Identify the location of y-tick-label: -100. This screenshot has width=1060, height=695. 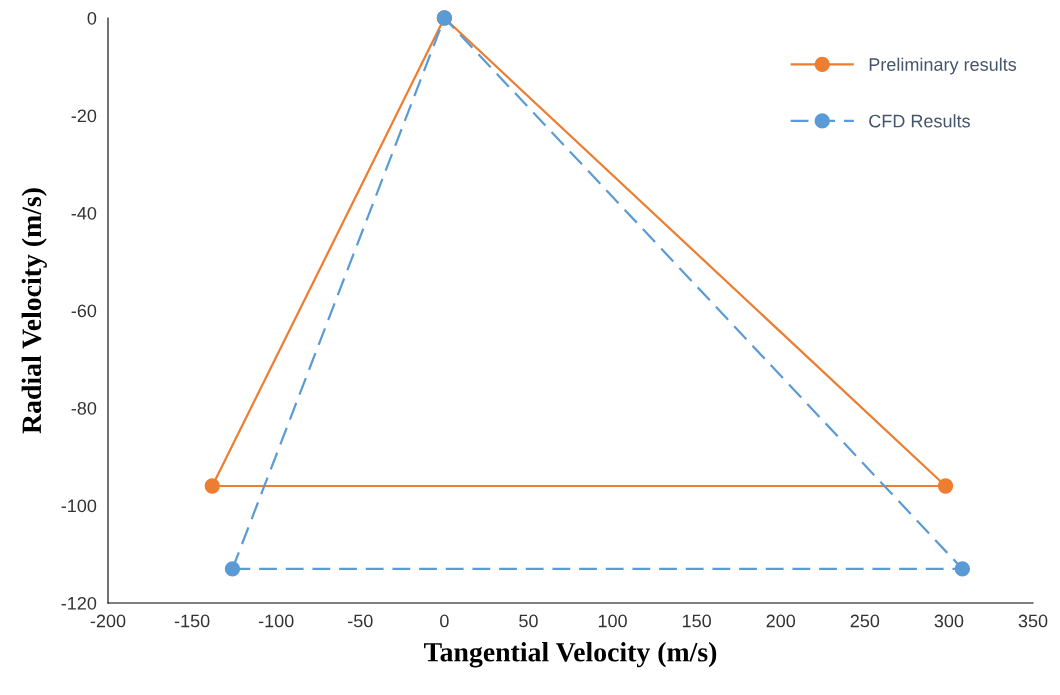
(79, 506).